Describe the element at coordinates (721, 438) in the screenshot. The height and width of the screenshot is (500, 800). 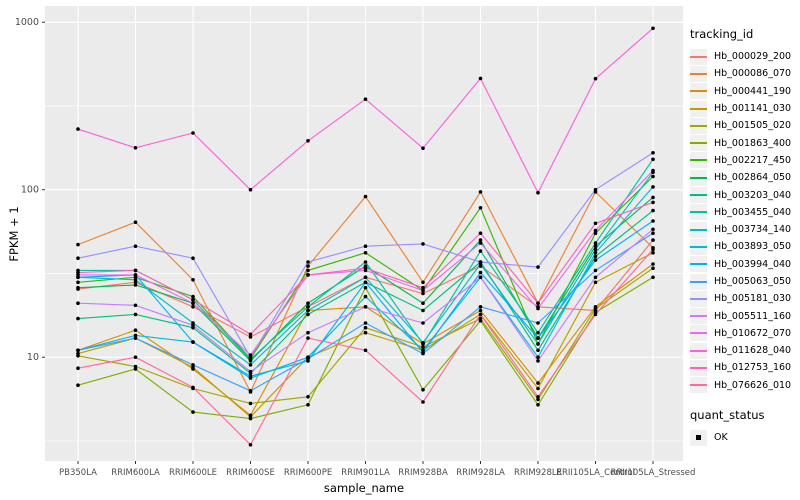
I see `legend-label: OK` at that location.